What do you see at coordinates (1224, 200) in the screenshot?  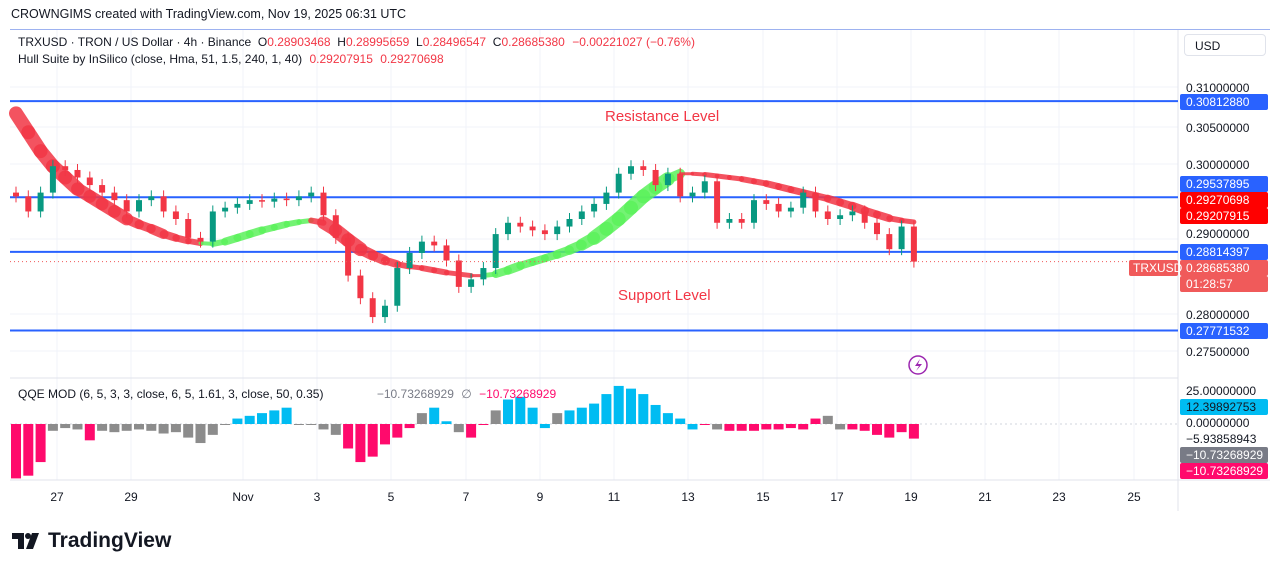 I see `price-tag: 0.29270698` at bounding box center [1224, 200].